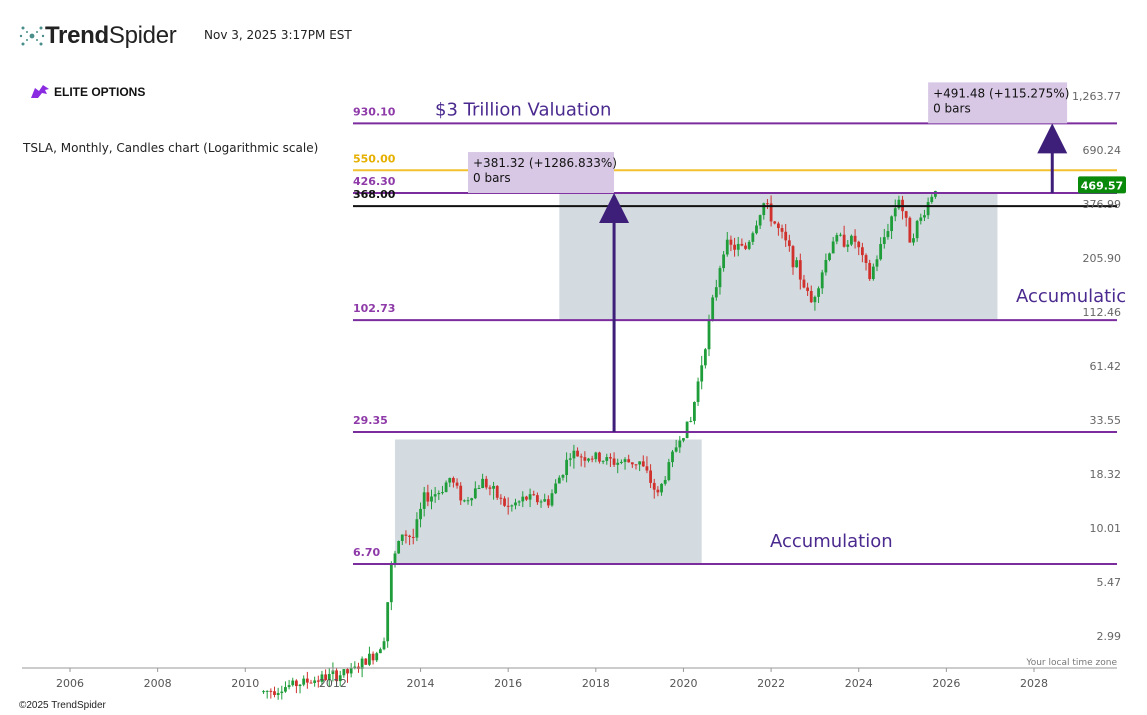 The height and width of the screenshot is (715, 1147). What do you see at coordinates (946, 683) in the screenshot?
I see `x-tick-label: 2026` at bounding box center [946, 683].